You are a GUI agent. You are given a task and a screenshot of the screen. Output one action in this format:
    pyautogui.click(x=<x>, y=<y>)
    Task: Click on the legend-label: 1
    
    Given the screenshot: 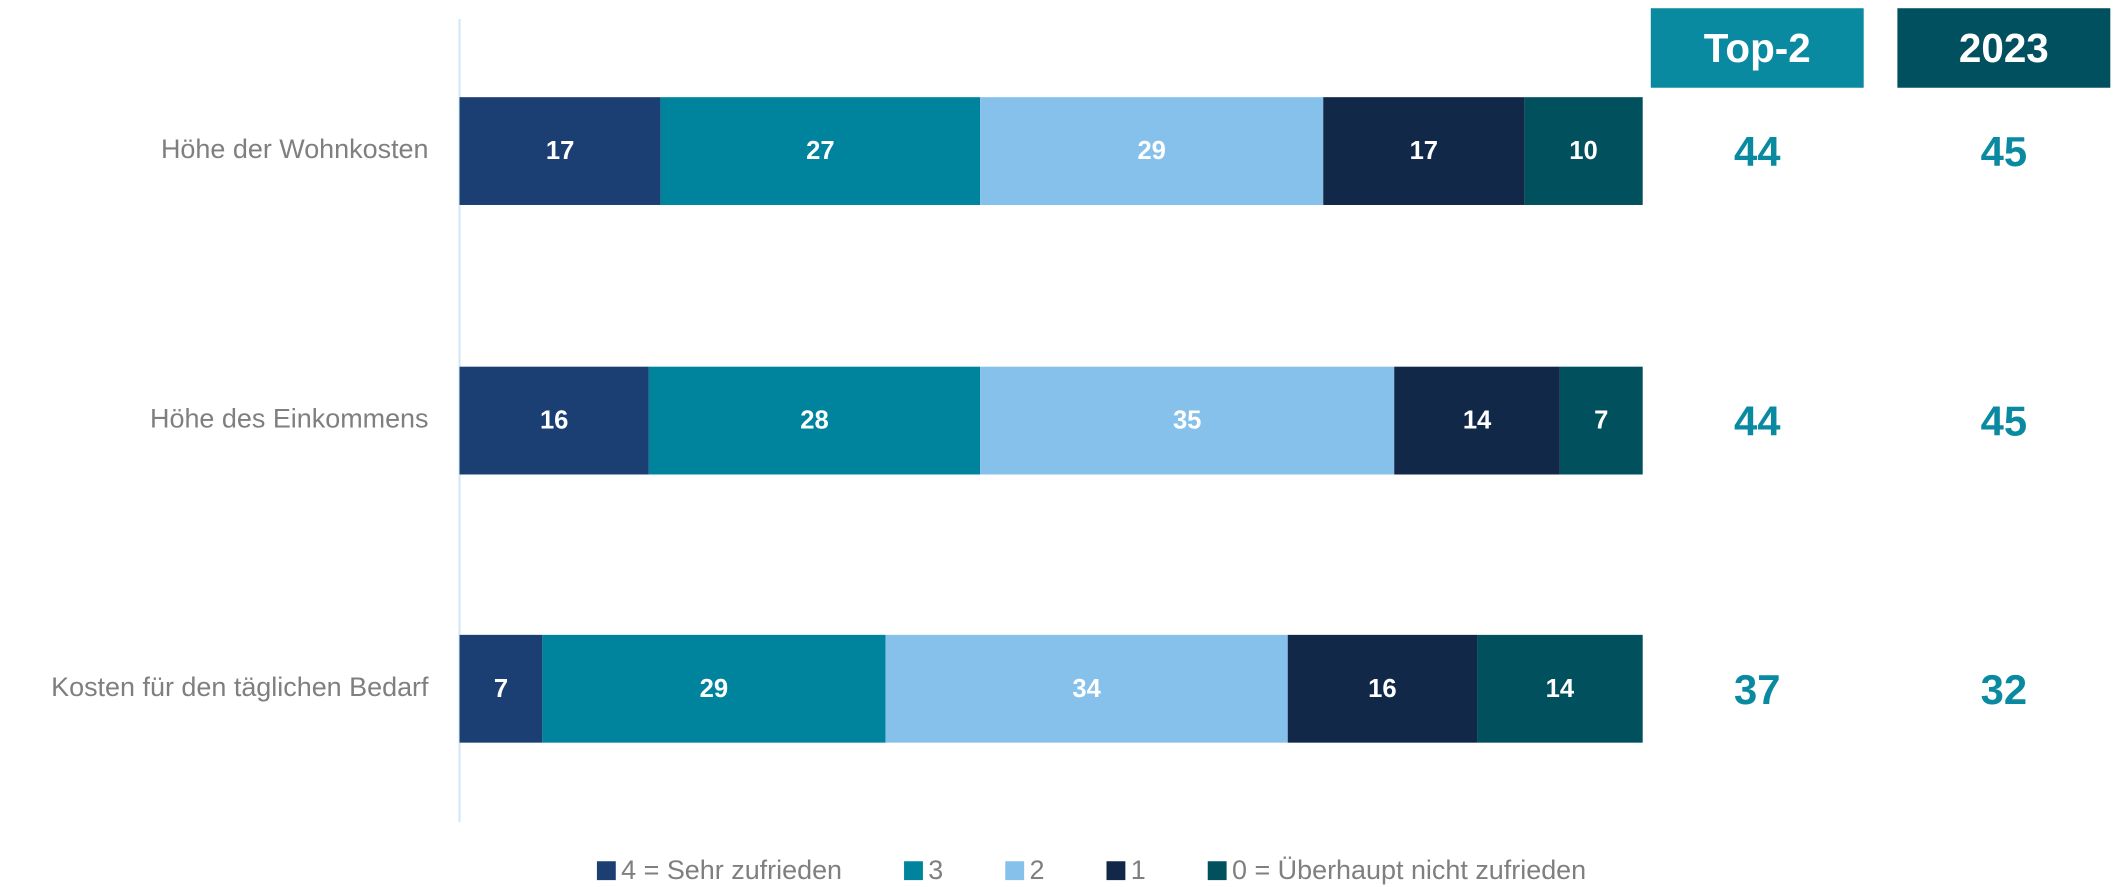 What is the action you would take?
    pyautogui.click(x=1138, y=870)
    